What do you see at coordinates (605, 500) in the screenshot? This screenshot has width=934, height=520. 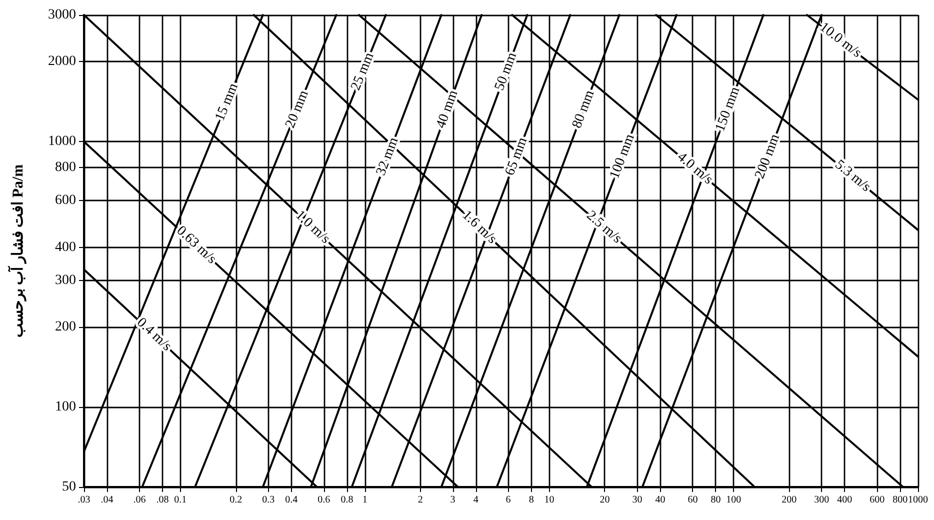 I see `x-tick-label: 20` at bounding box center [605, 500].